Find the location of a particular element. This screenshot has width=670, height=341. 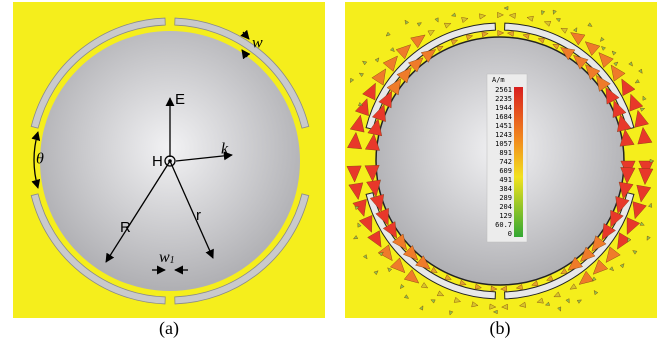

h-dot is located at coordinates (170, 161).